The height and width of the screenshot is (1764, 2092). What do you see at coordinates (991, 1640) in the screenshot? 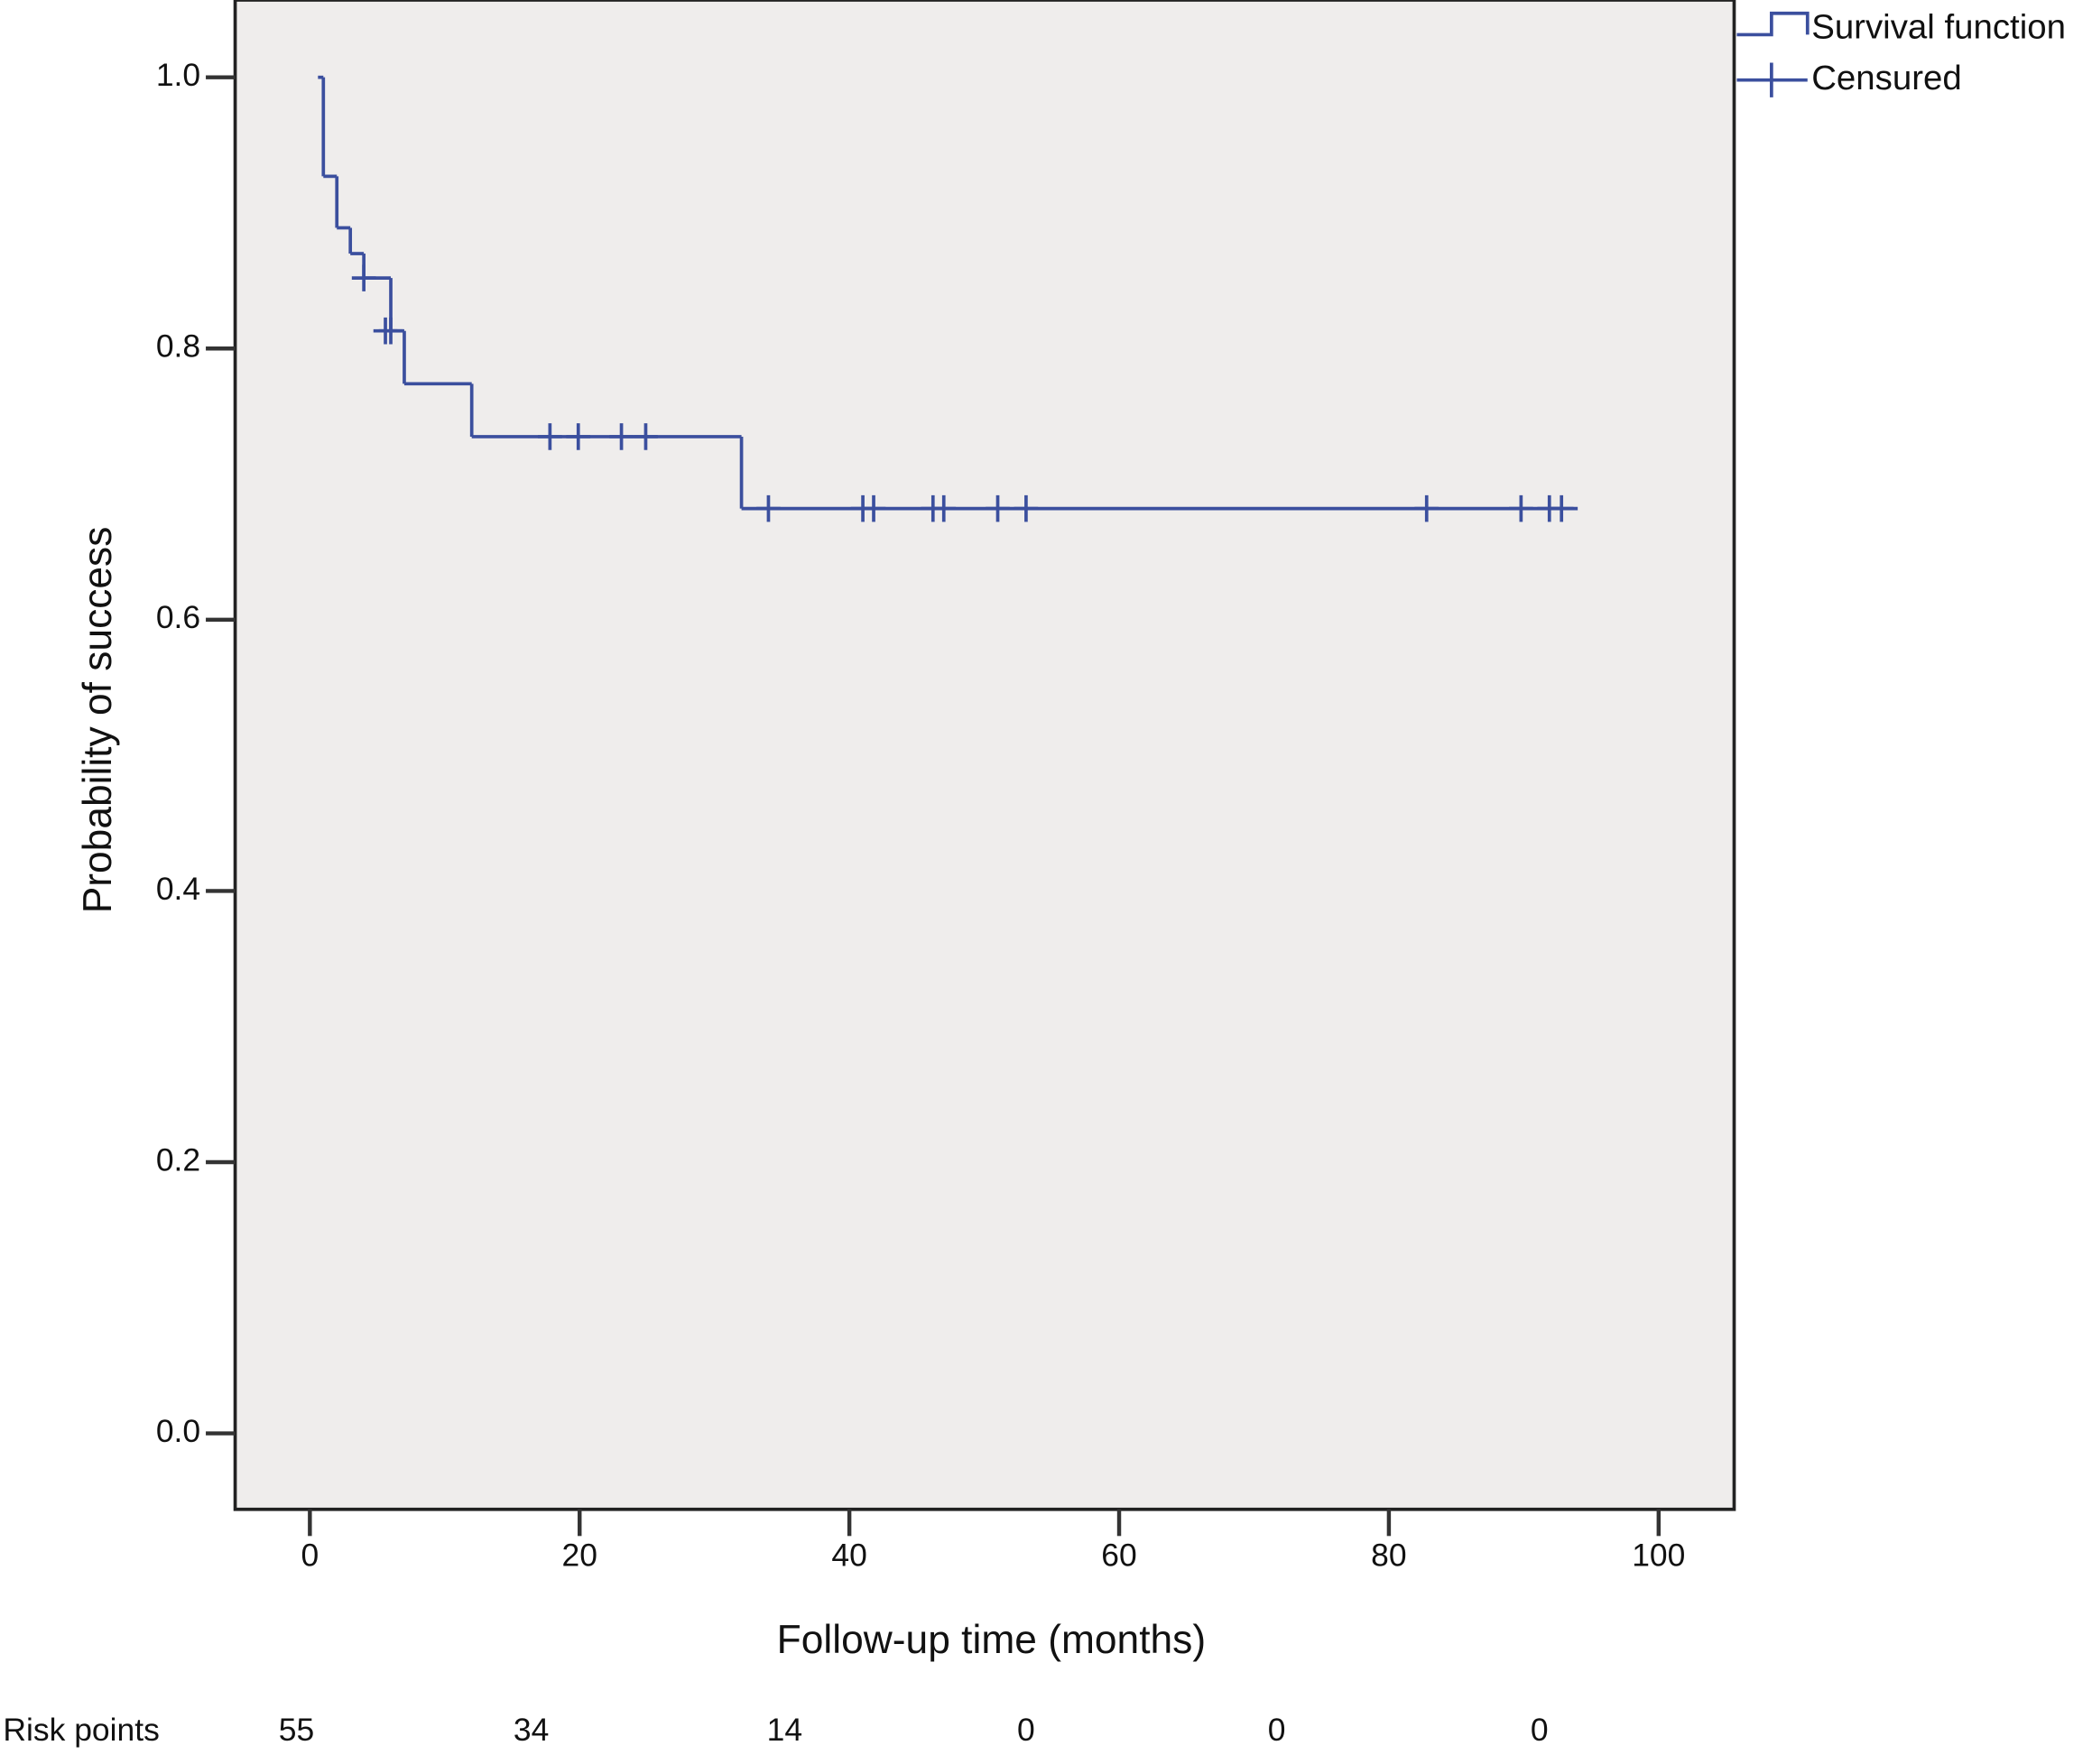
I see `x-axis-title: Follow-up time (months)` at bounding box center [991, 1640].